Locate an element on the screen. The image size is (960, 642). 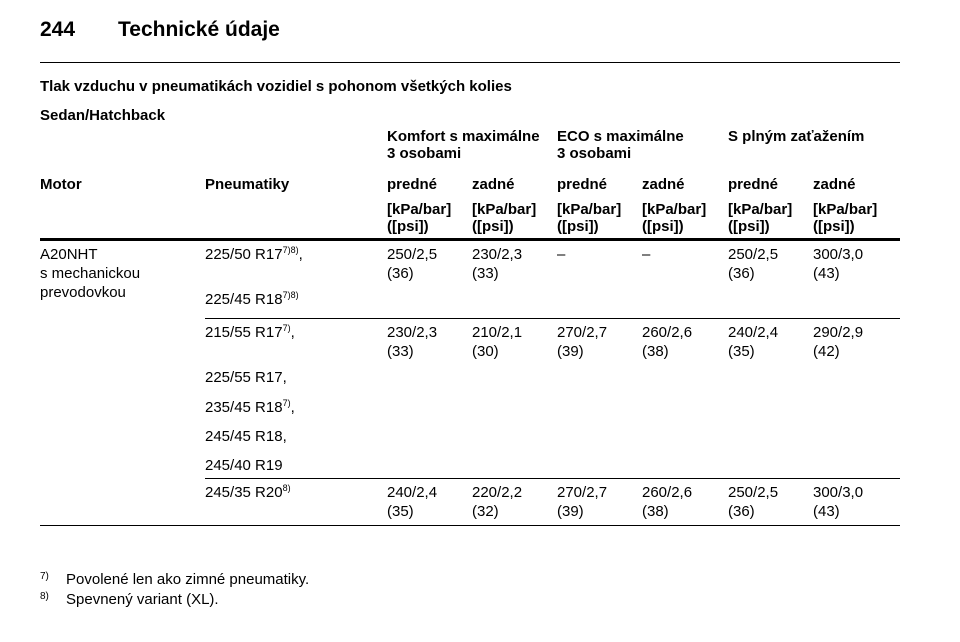
tire-size: 225/55 R17, is located at coordinates (246, 377).